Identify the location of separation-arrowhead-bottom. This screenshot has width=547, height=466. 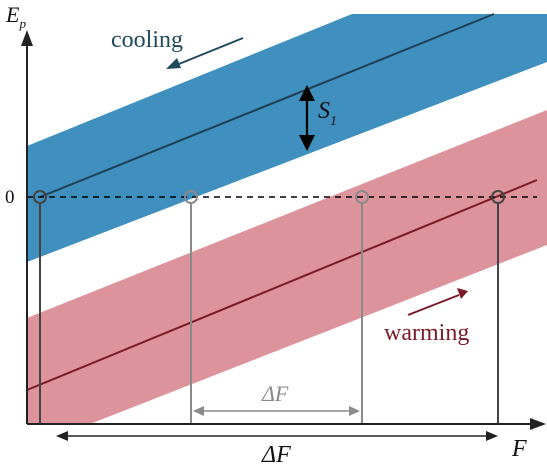
(307, 143).